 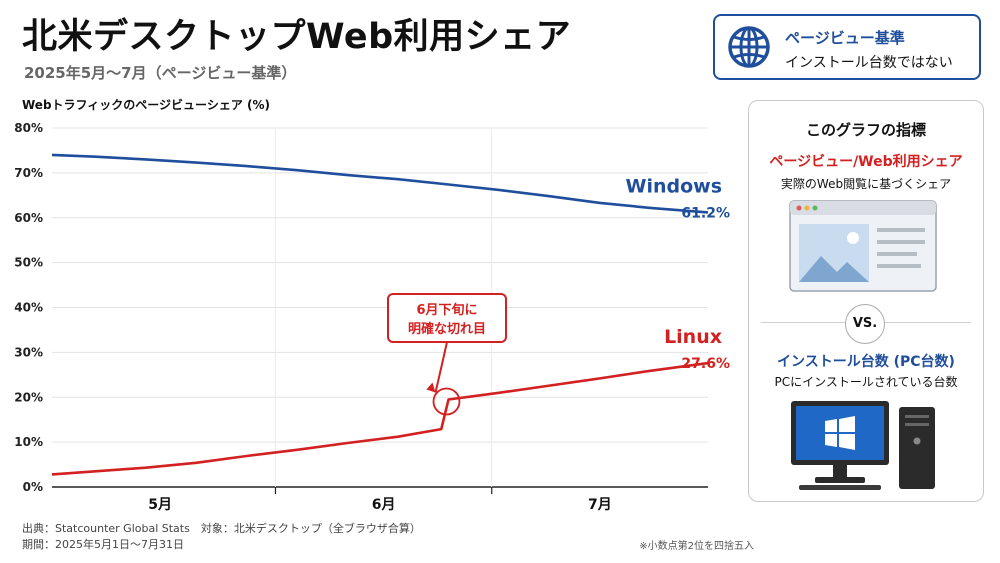 I want to click on badge-title: ページビュー基準, so click(x=845, y=38).